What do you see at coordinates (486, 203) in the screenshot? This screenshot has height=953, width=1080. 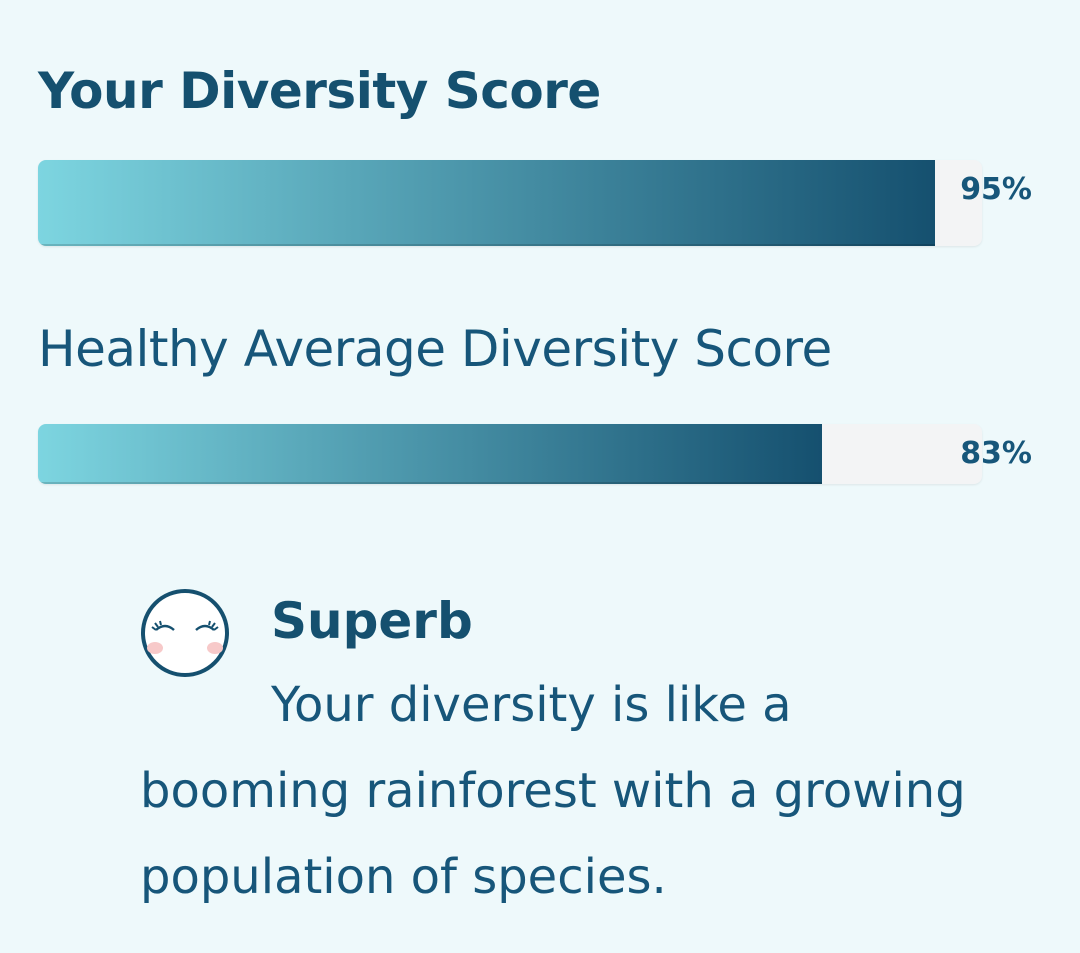 I see `your-score-fill` at bounding box center [486, 203].